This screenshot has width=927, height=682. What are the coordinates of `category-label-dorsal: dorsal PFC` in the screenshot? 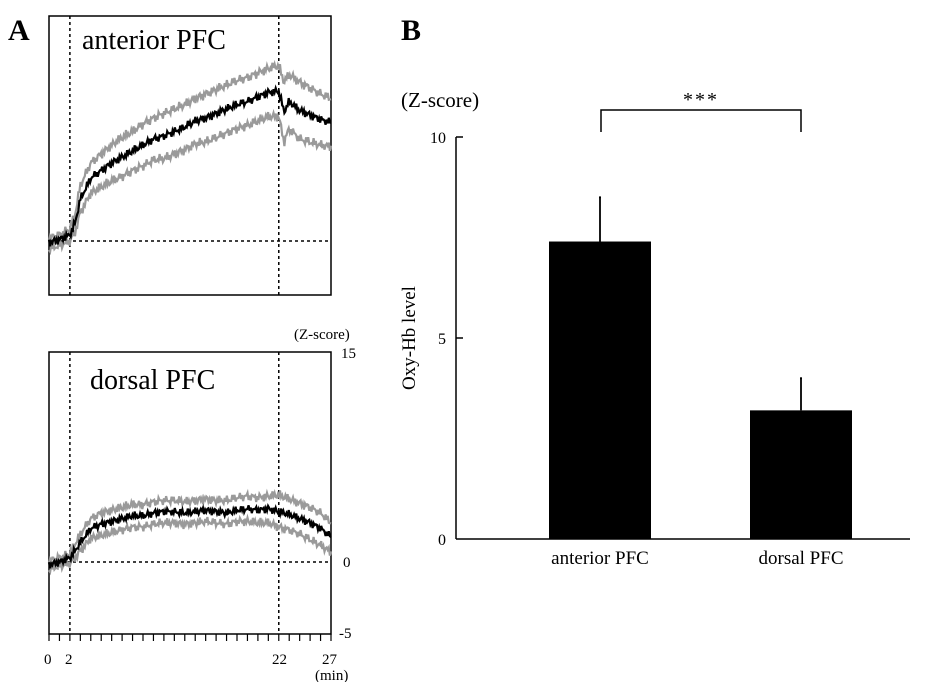 It's located at (801, 558).